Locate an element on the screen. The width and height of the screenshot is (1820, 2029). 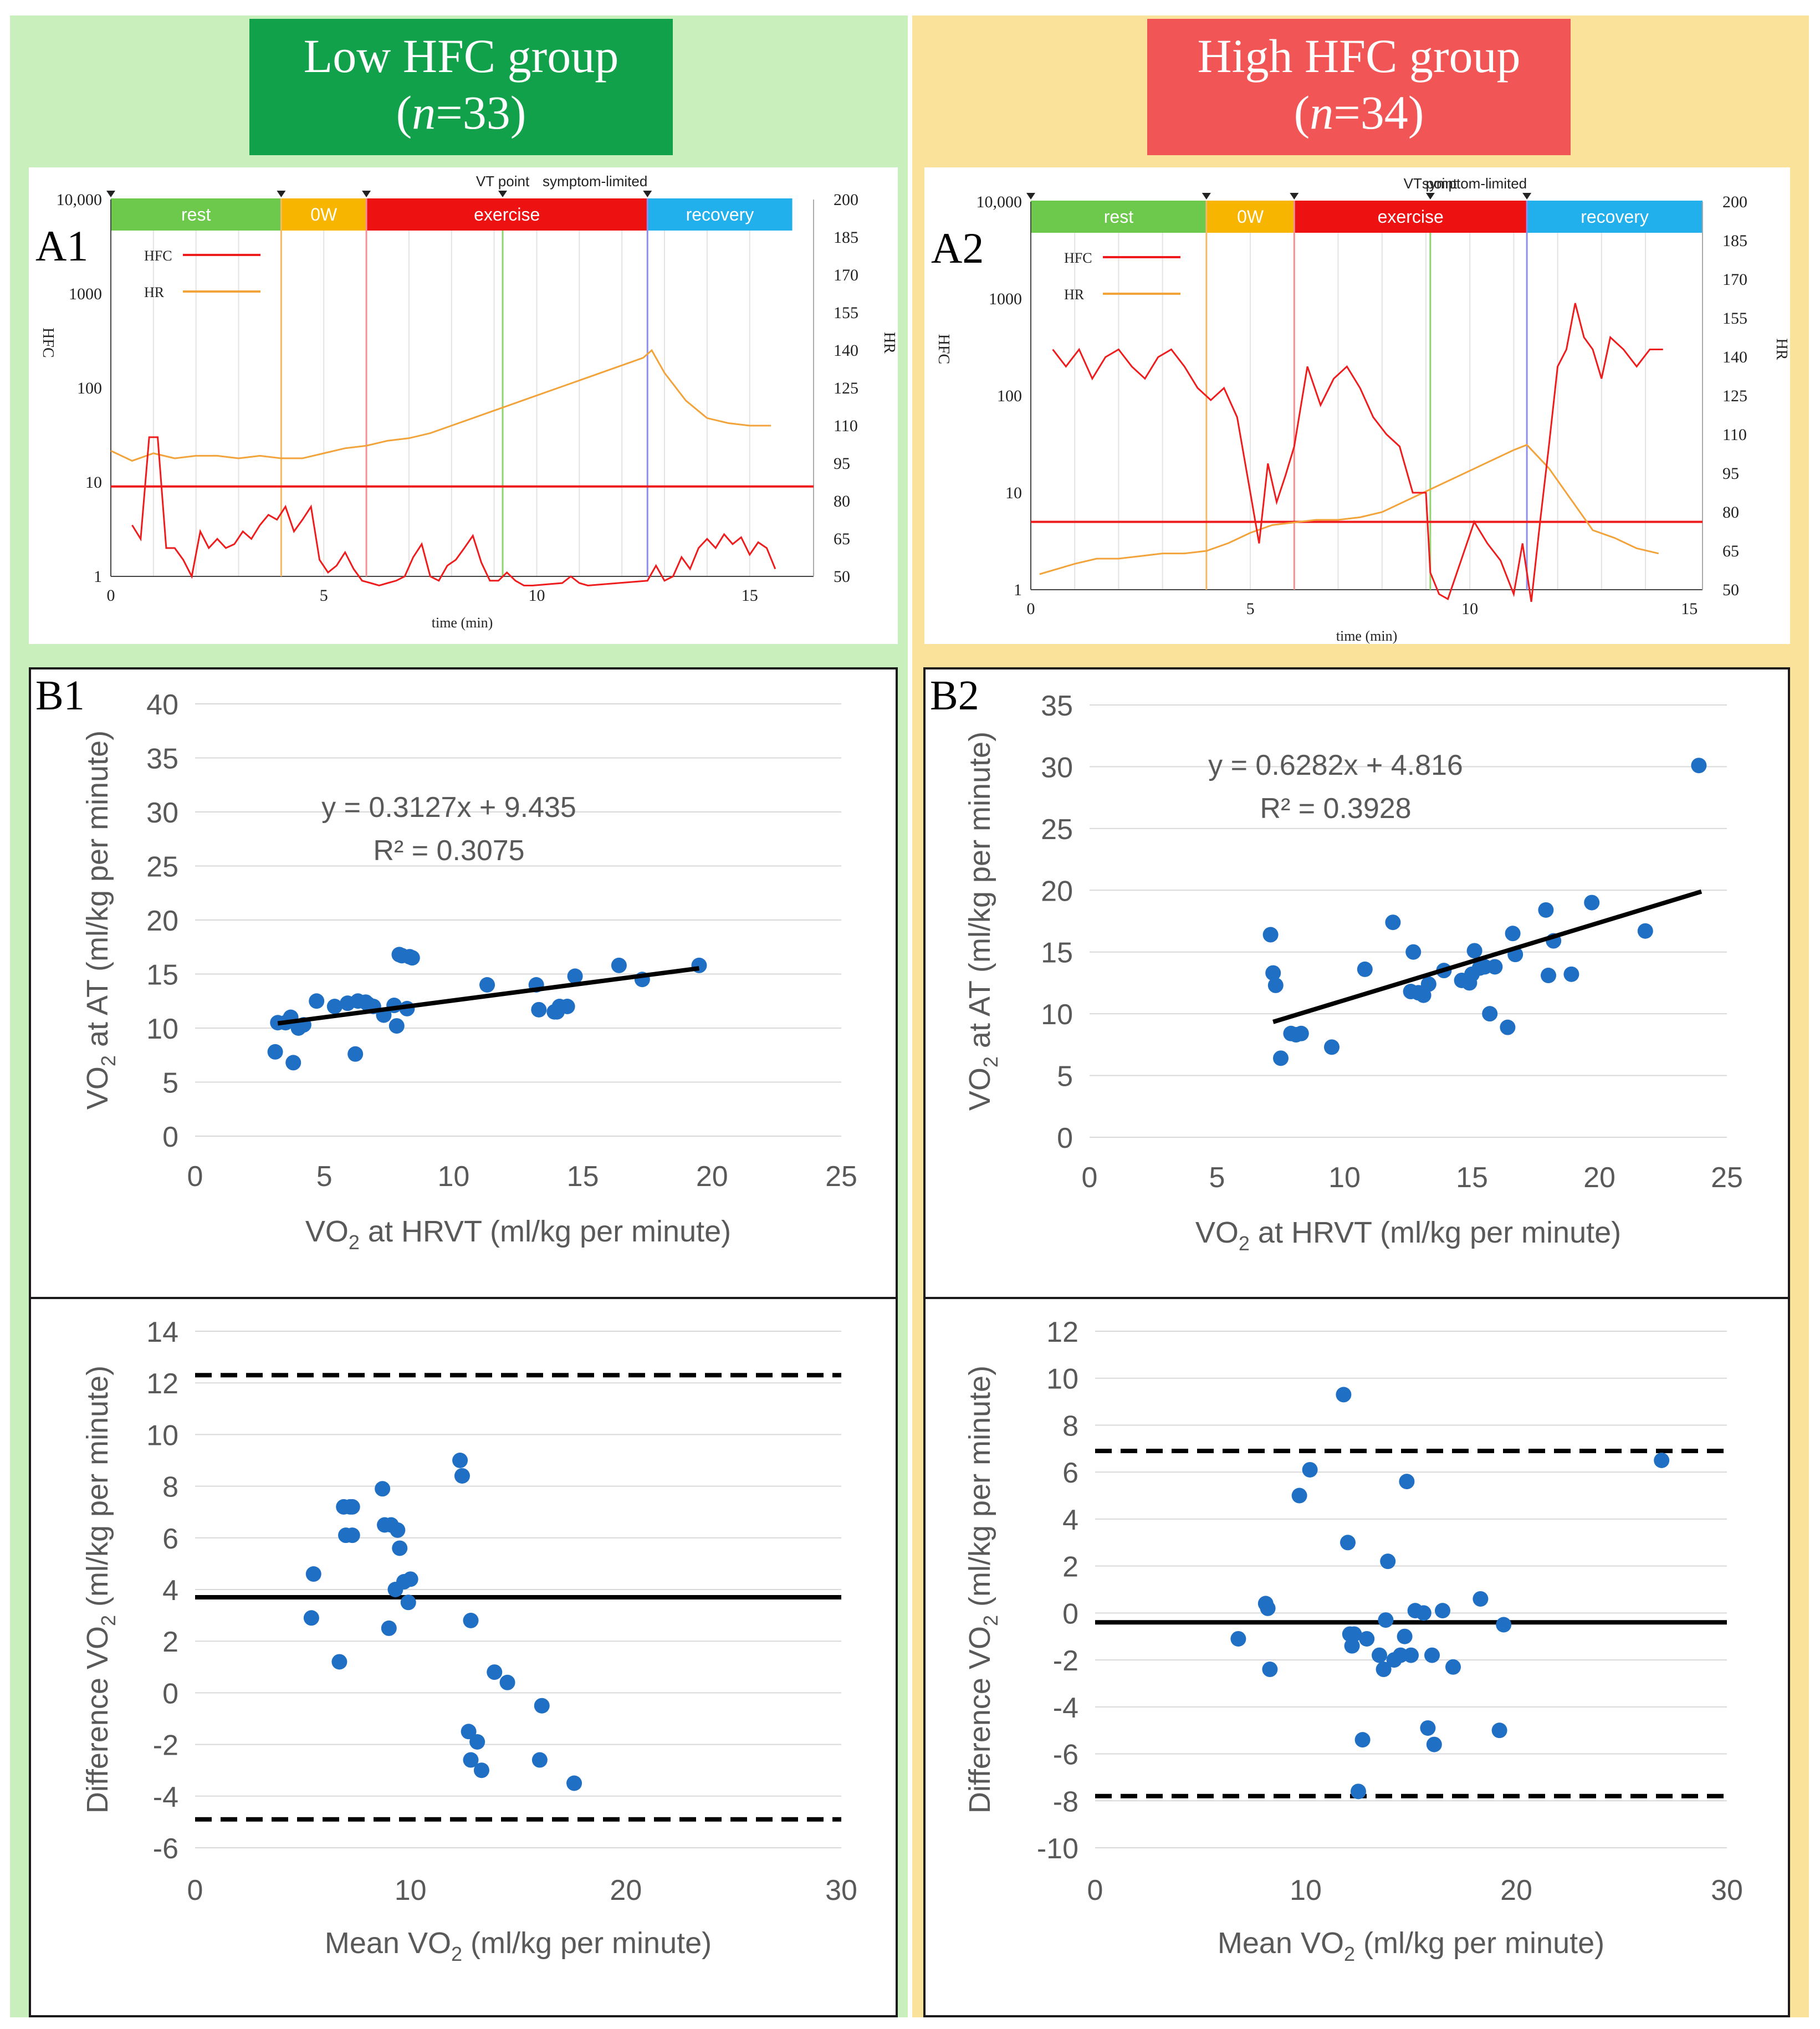
hfc-tick-label: 10,000 is located at coordinates (80, 200).